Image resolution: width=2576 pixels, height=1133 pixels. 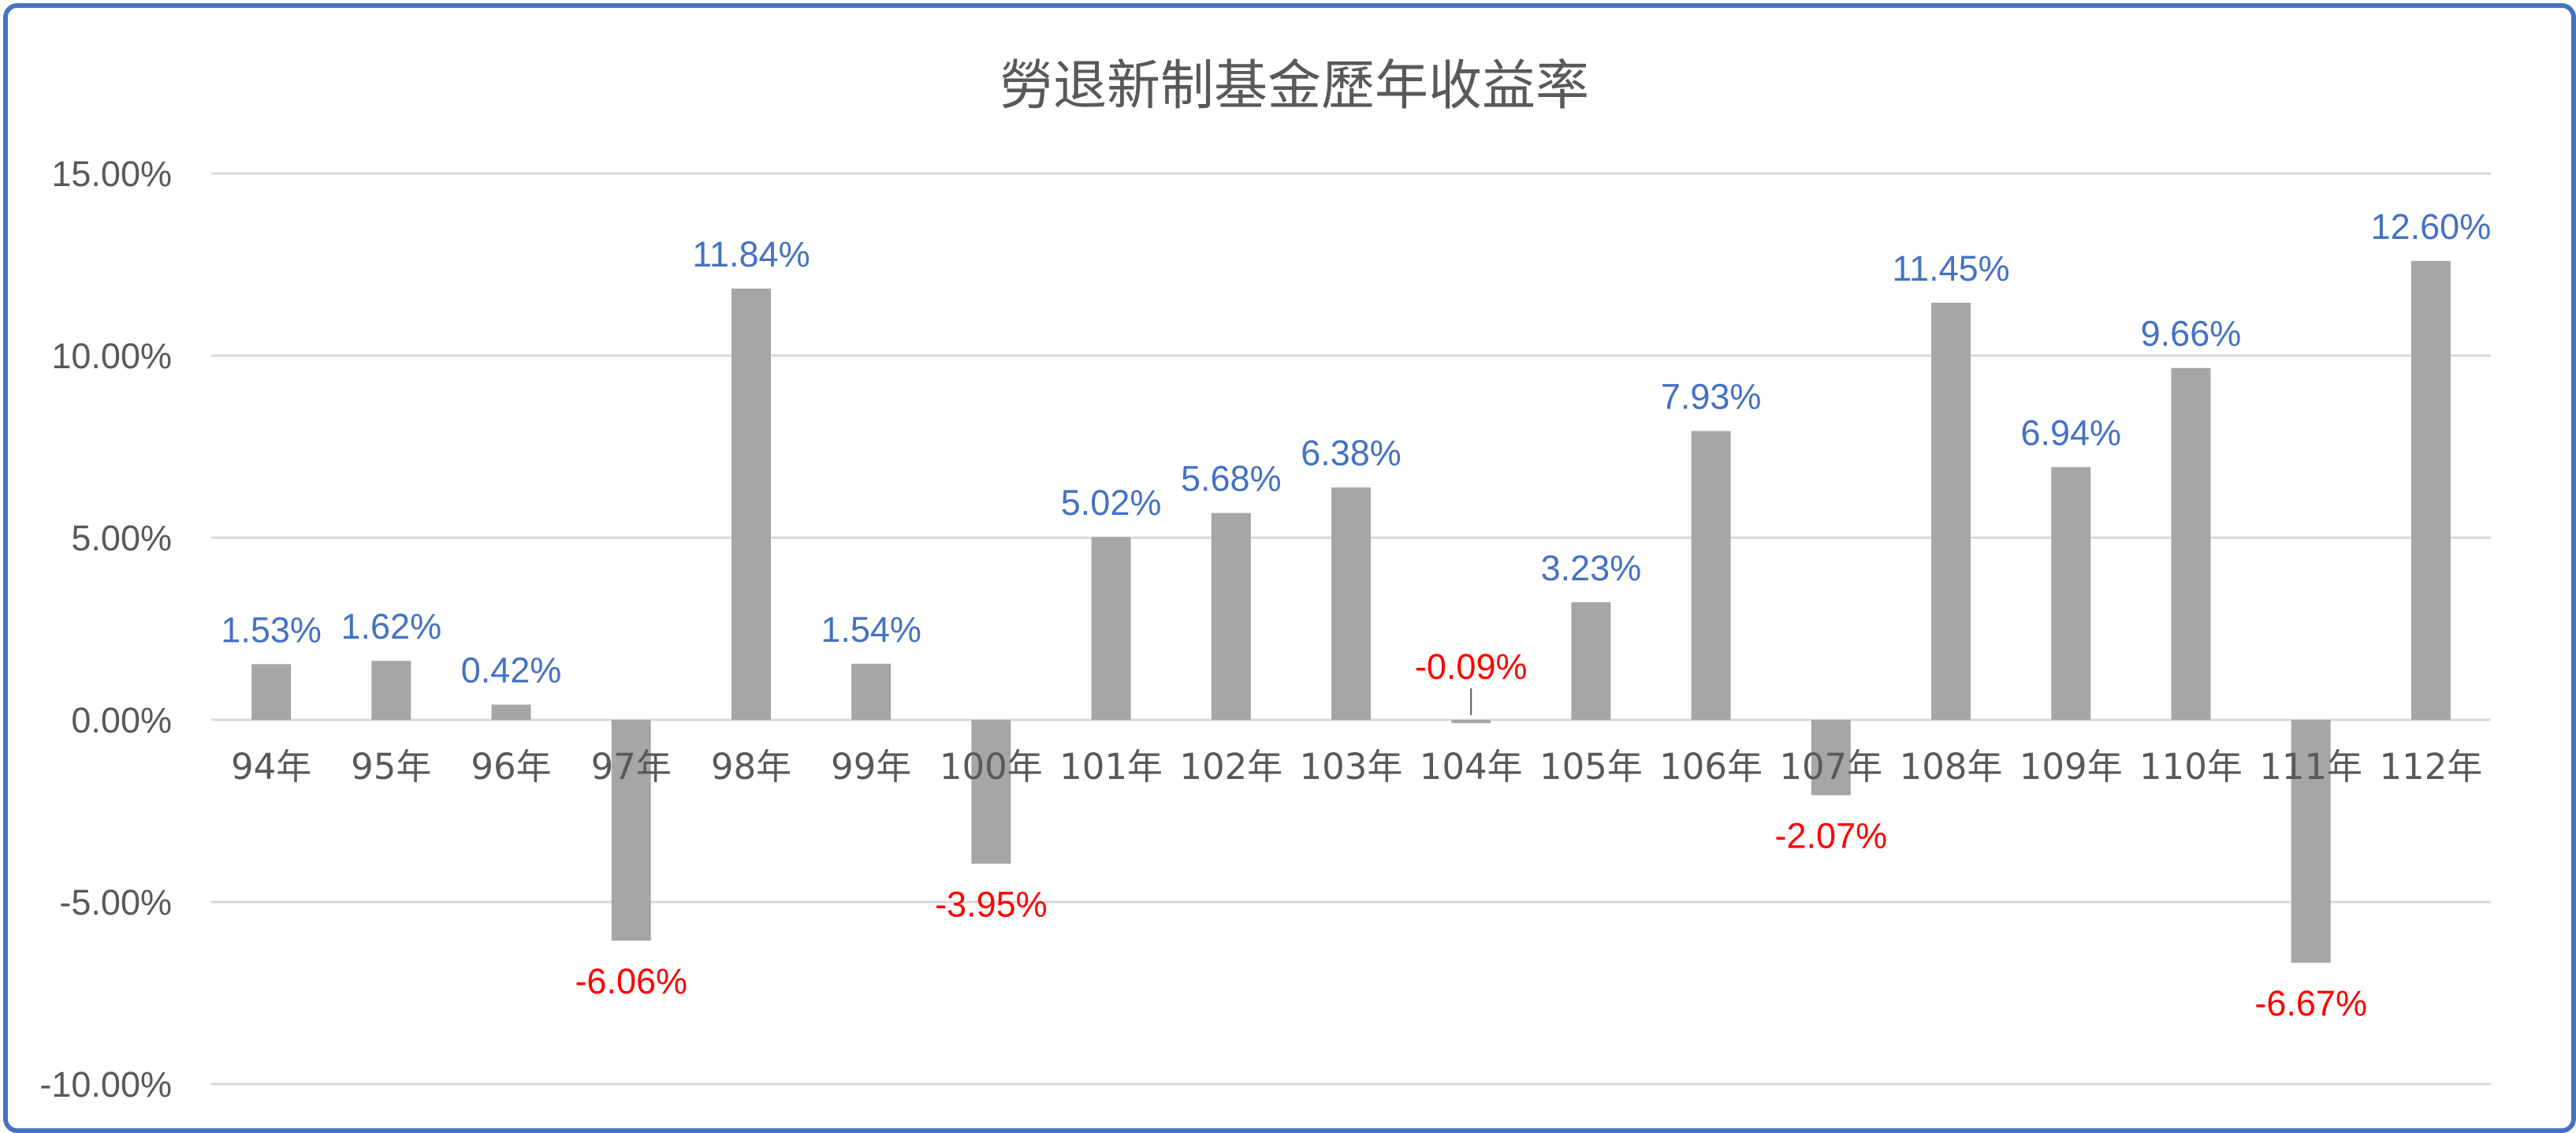 What do you see at coordinates (271, 629) in the screenshot?
I see `data-label: 1.53%` at bounding box center [271, 629].